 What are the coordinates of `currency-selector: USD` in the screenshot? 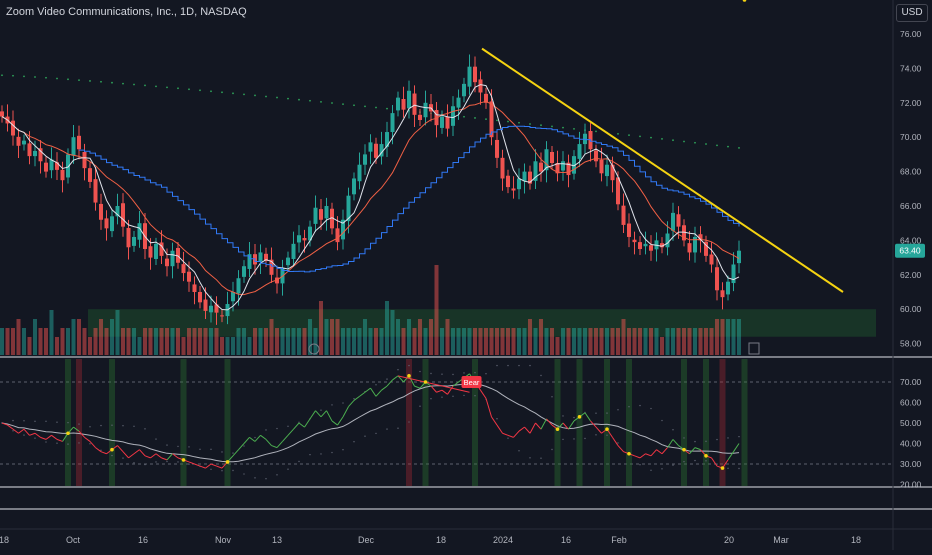 It's located at (912, 13).